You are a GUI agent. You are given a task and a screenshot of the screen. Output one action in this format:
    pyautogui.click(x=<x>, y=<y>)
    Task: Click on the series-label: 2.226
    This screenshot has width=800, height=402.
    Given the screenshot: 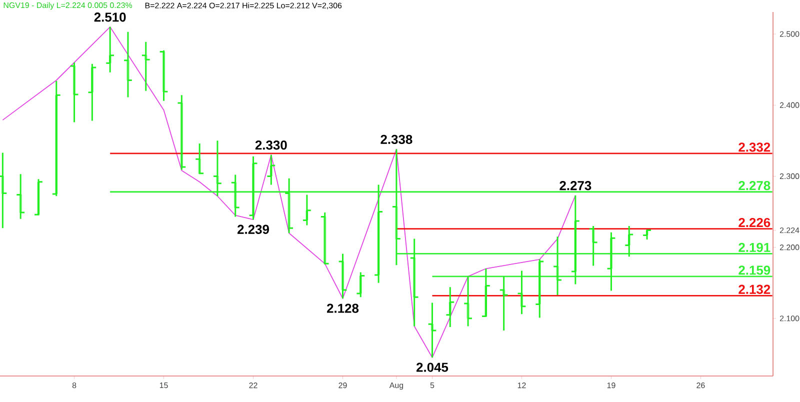 What is the action you would take?
    pyautogui.click(x=754, y=223)
    